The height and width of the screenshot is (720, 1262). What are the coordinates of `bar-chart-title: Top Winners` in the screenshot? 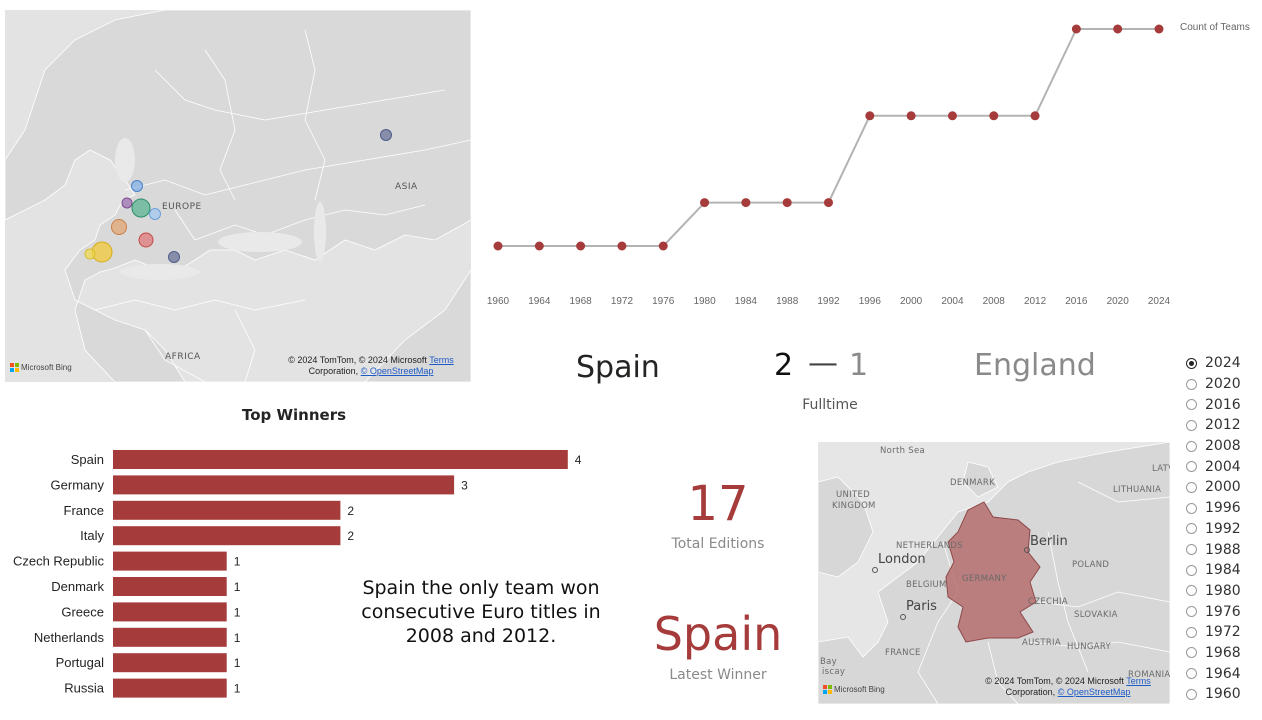 It's located at (294, 415).